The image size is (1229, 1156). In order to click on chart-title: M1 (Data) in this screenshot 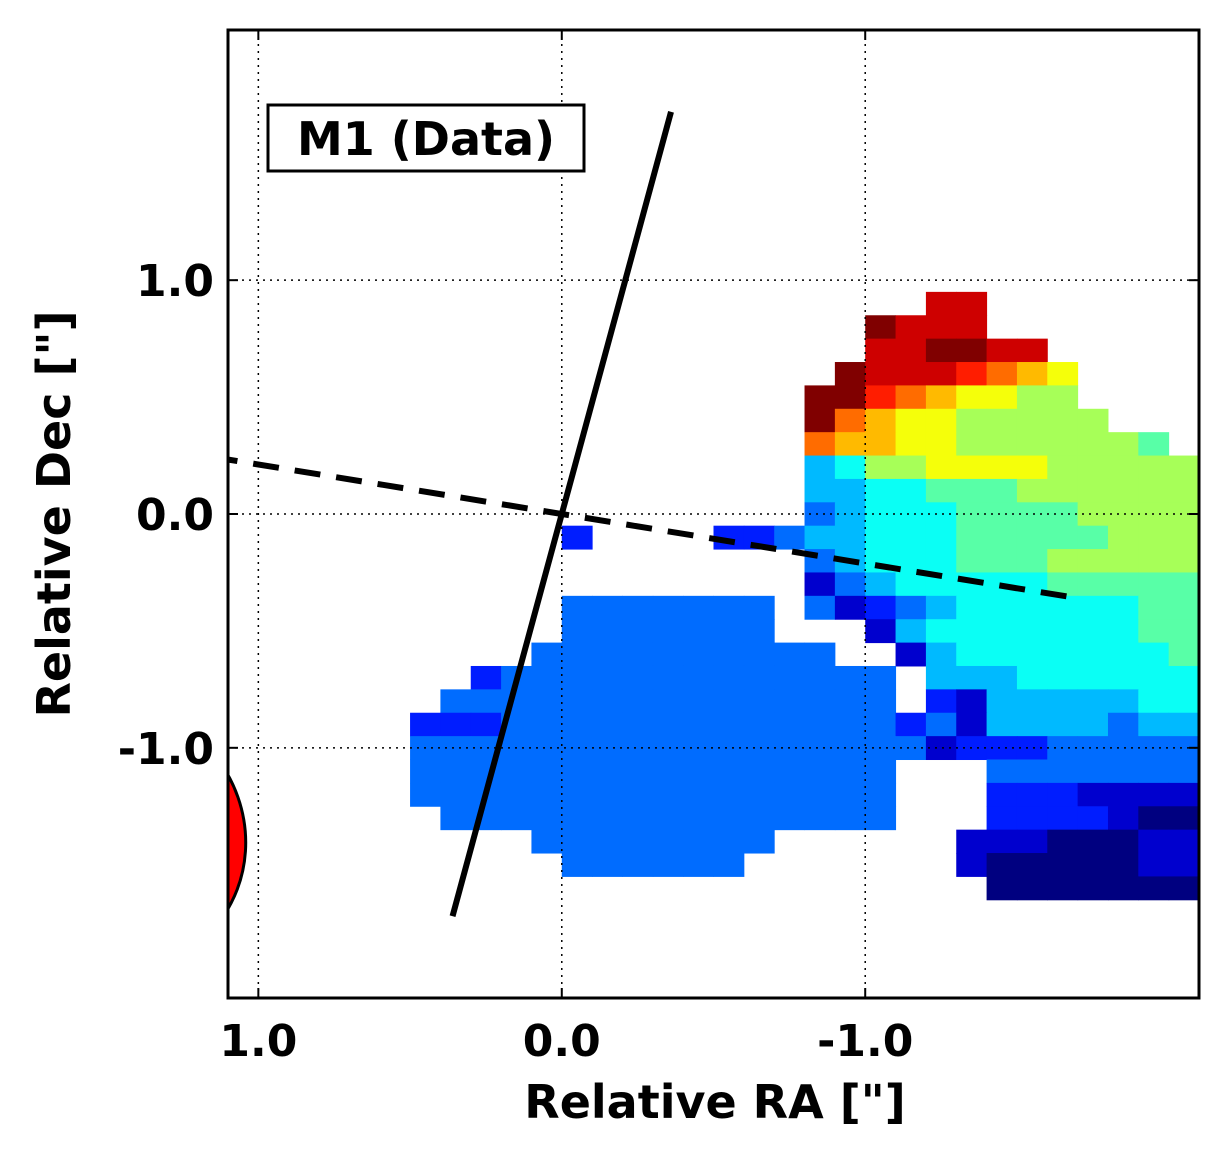, I will do `click(426, 139)`.